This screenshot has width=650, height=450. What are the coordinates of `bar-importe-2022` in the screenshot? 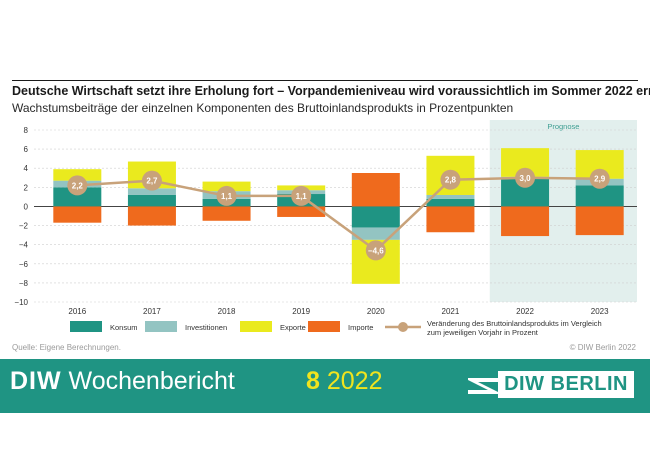 It's located at (525, 221).